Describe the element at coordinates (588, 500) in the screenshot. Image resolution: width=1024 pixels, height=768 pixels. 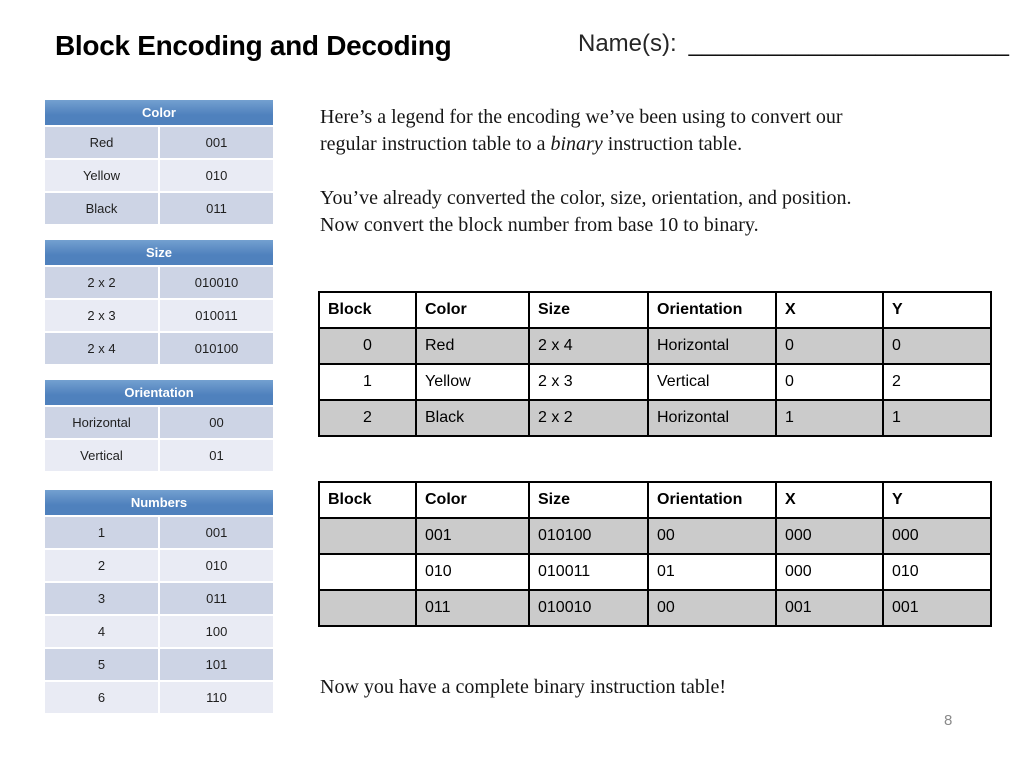
I see `column-header-size: Size` at that location.